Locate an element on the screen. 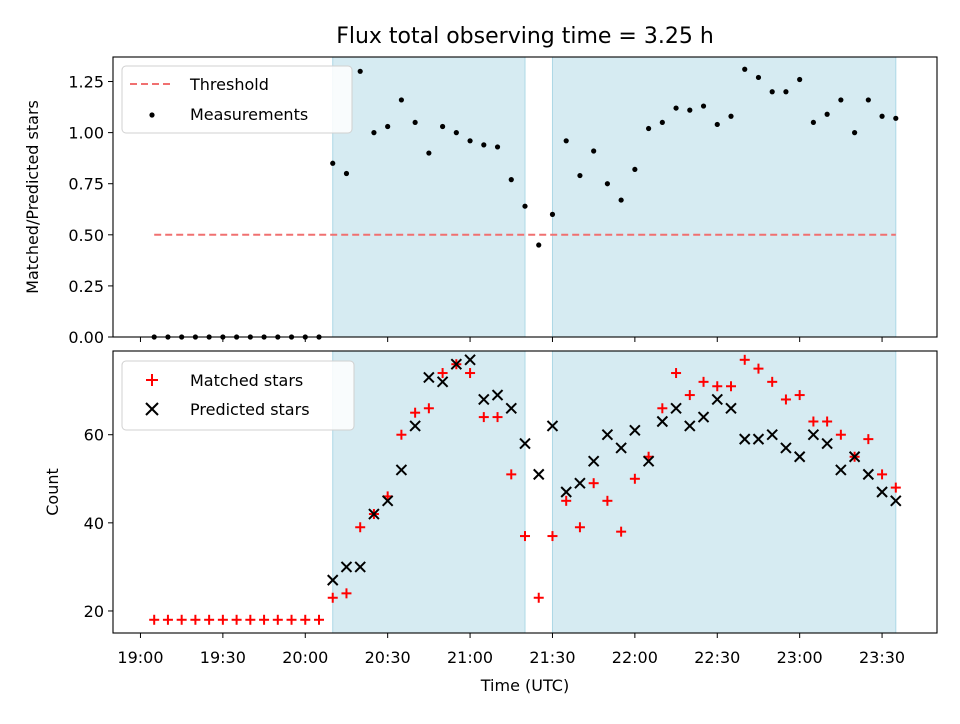  bottom-xtick-label: 21:00 is located at coordinates (470, 657).